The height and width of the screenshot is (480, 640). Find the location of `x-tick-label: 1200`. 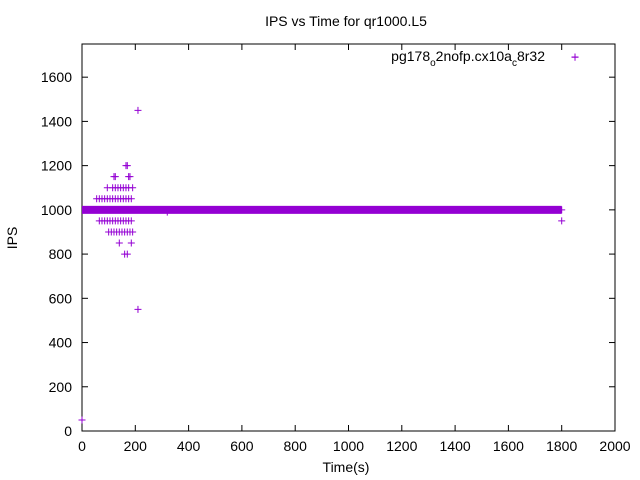

x-tick-label: 1200 is located at coordinates (401, 446).